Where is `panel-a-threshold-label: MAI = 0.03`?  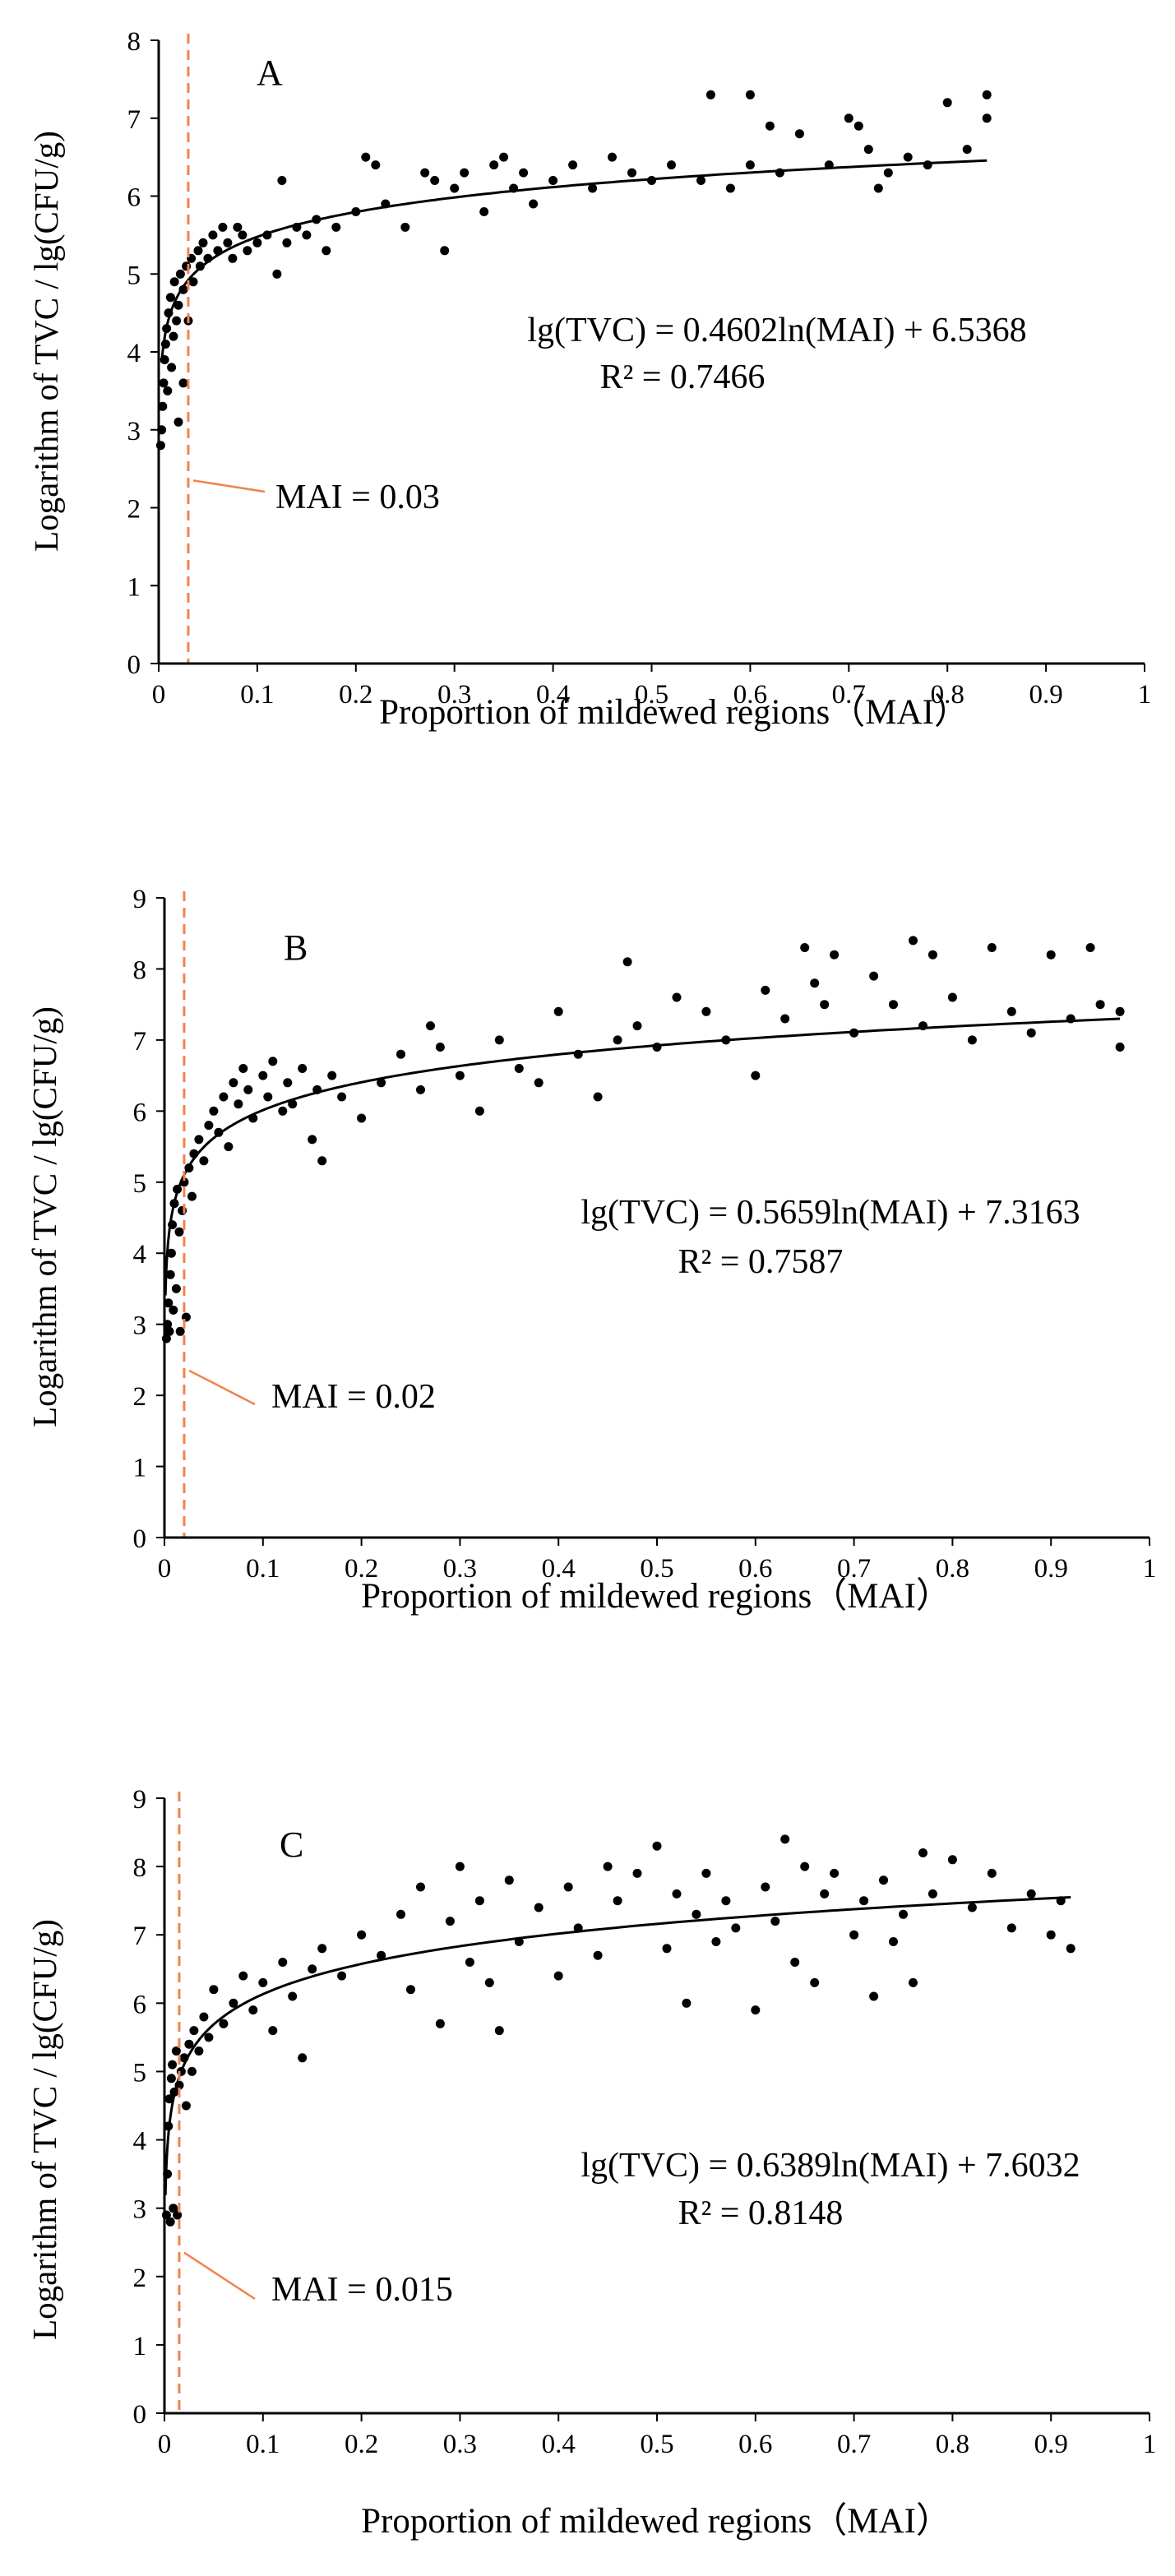 panel-a-threshold-label: MAI = 0.03 is located at coordinates (357, 497).